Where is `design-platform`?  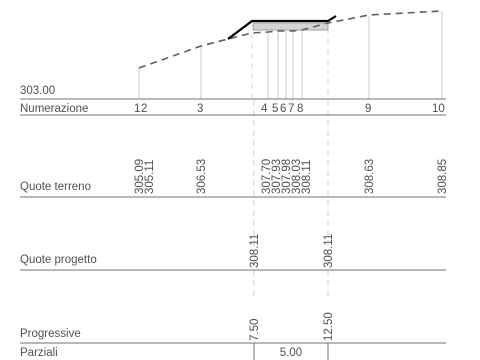 design-platform is located at coordinates (290, 26).